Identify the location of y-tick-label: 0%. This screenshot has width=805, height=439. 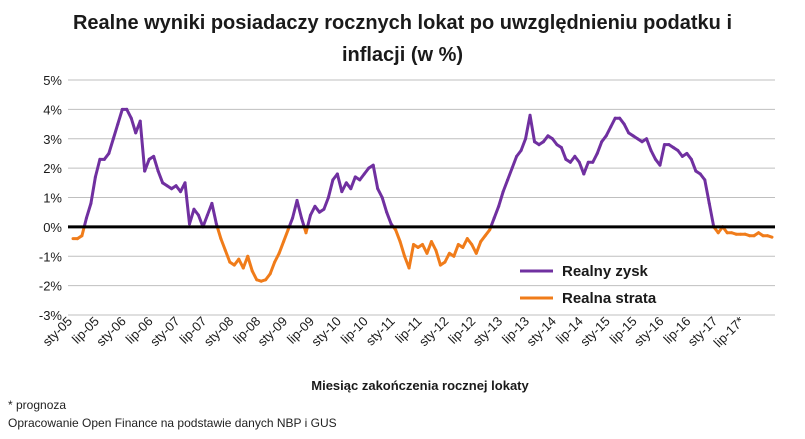
(52, 227).